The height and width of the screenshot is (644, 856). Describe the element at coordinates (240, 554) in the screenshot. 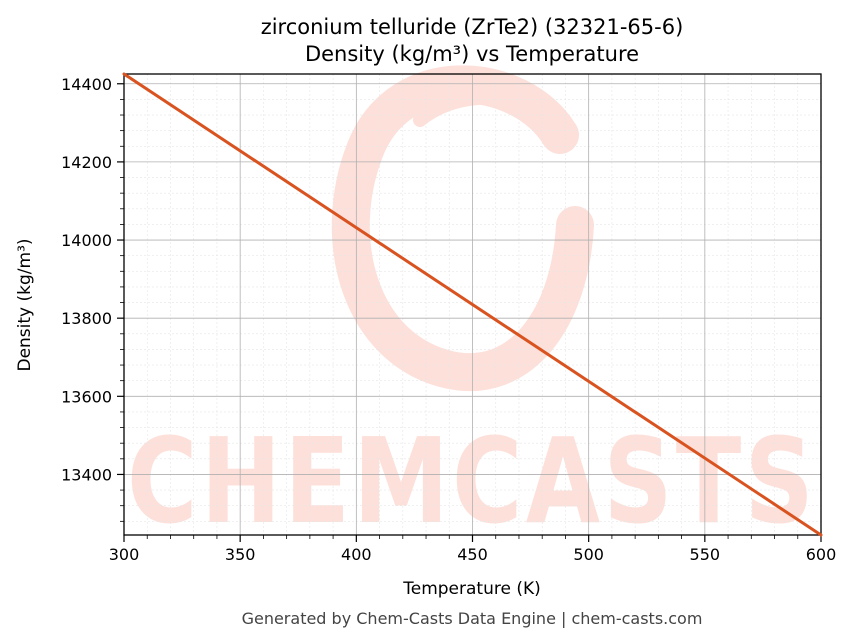

I see `x-tick-label: 350` at that location.